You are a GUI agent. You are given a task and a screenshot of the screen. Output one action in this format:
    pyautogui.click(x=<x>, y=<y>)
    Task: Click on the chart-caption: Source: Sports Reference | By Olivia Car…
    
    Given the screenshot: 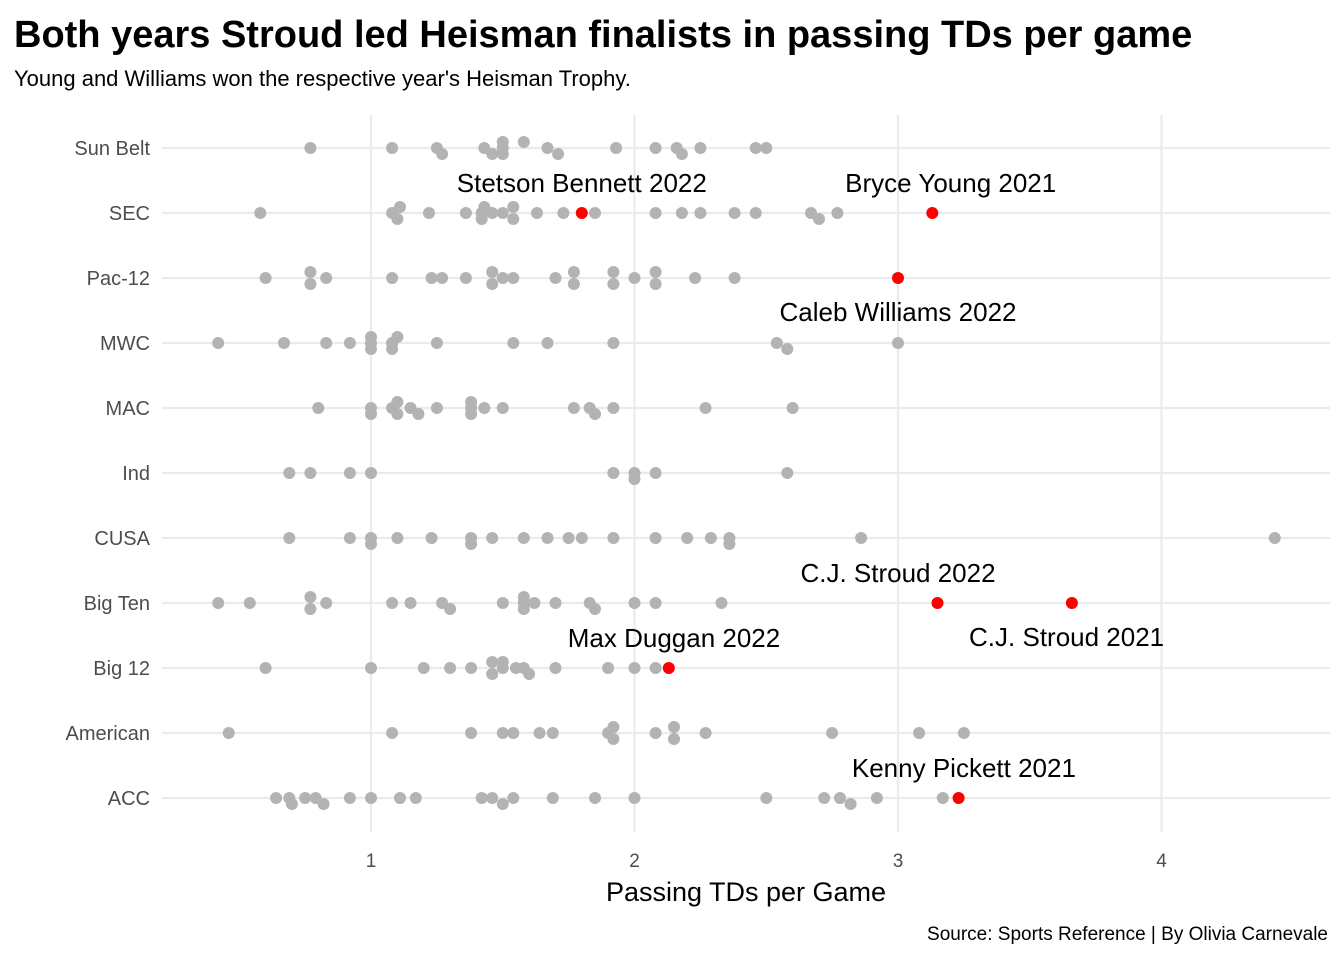 What is the action you would take?
    pyautogui.click(x=1127, y=934)
    